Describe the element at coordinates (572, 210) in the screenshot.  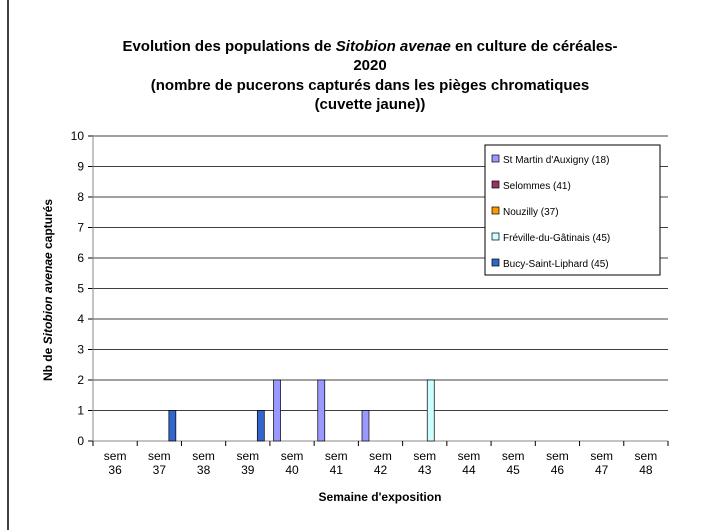
I see `legend-box` at that location.